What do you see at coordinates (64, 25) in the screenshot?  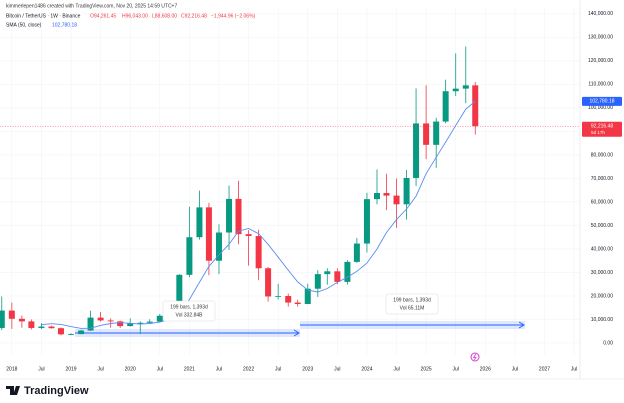 I see `indicator-value: 102,780.18` at bounding box center [64, 25].